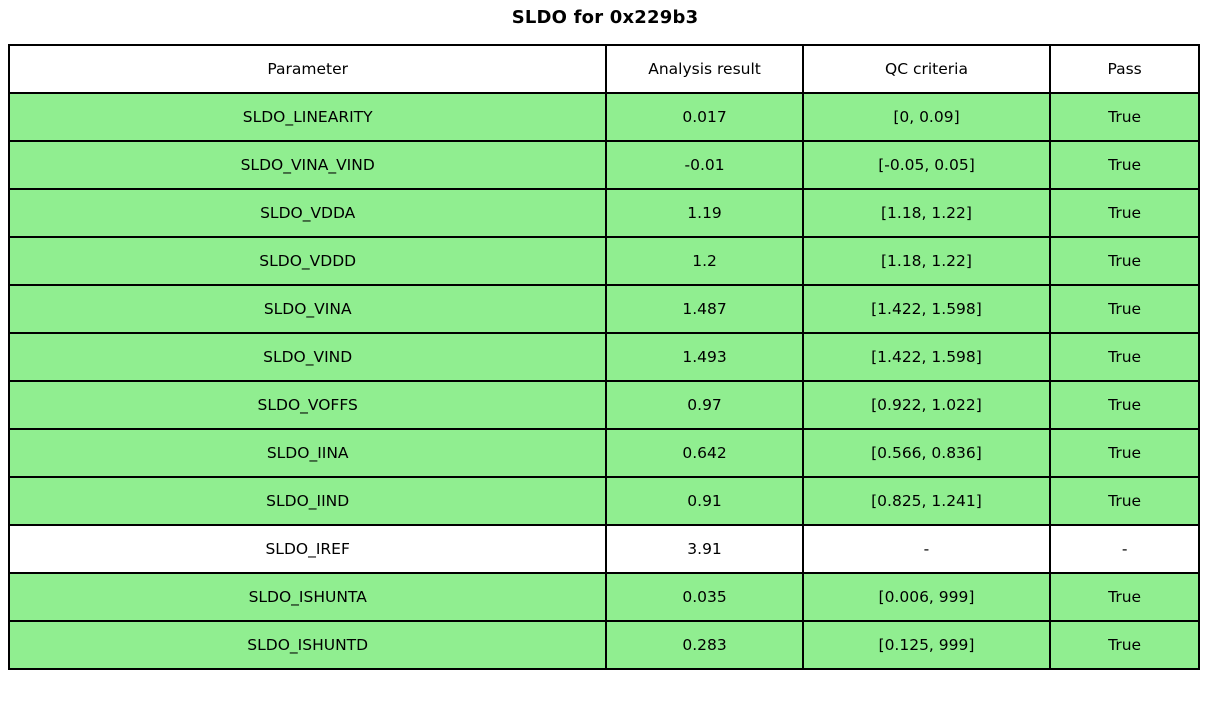  I want to click on cell-analysis-result: -0.01, so click(704, 165).